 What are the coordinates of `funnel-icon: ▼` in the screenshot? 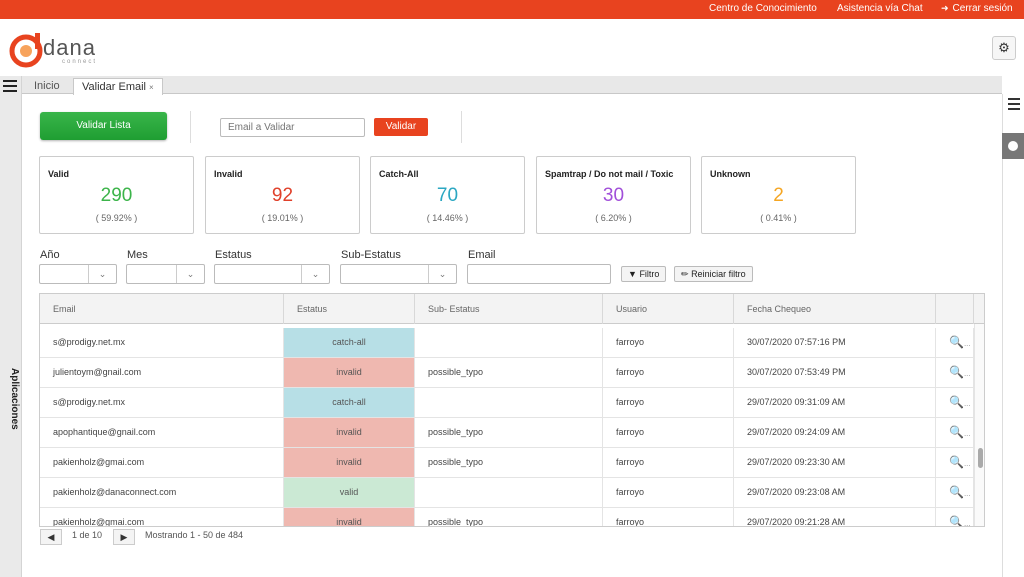 It's located at (632, 274).